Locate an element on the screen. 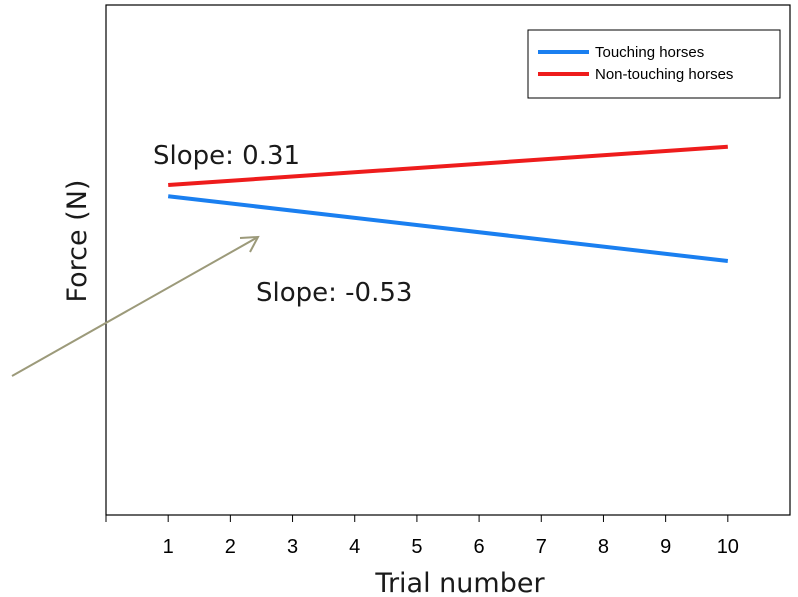 The height and width of the screenshot is (597, 798). slope-annotation-touching: Slope: -0.53 is located at coordinates (334, 293).